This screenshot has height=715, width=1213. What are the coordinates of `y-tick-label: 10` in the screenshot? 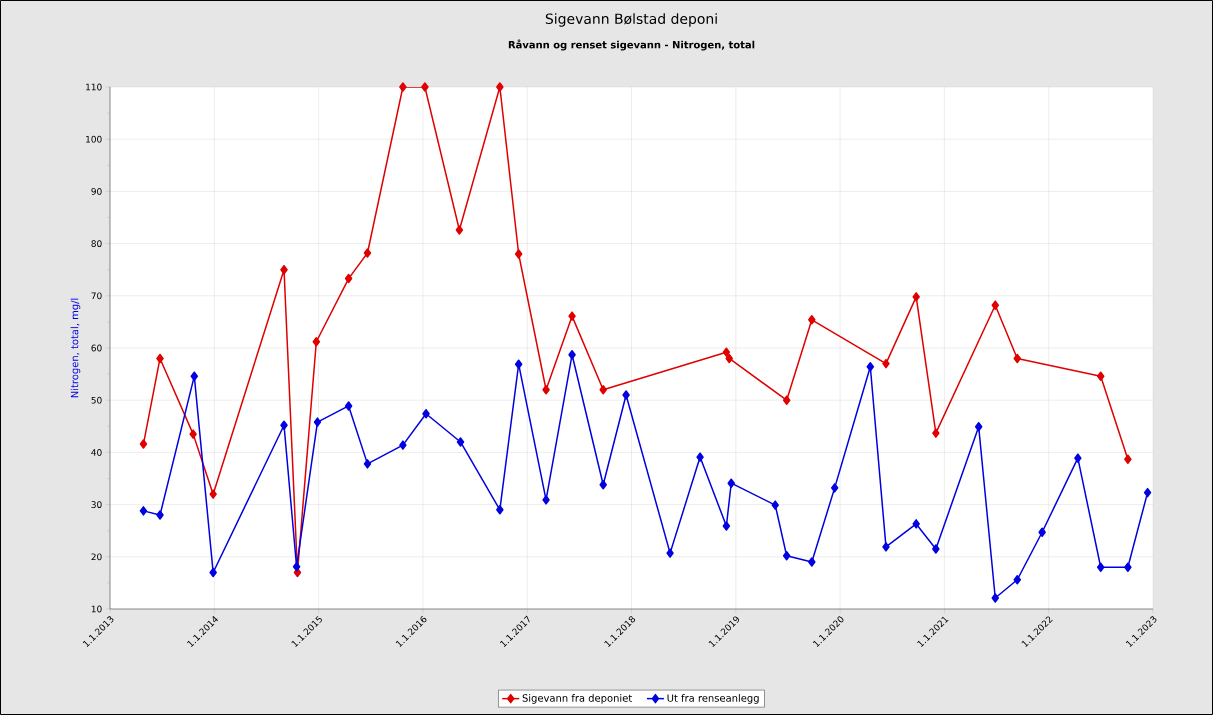 It's located at (96, 609).